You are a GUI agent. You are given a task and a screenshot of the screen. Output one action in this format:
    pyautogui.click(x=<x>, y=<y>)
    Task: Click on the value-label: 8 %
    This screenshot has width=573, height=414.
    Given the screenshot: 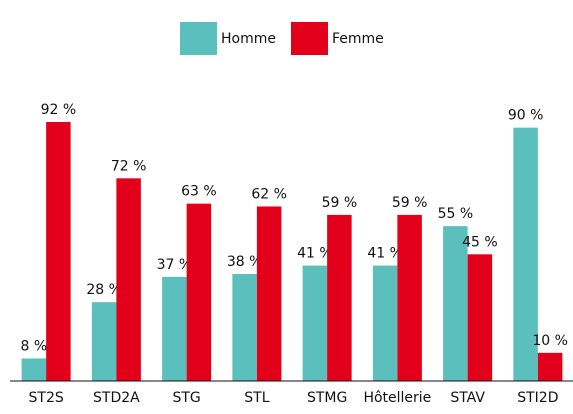 What is the action you would take?
    pyautogui.click(x=34, y=346)
    